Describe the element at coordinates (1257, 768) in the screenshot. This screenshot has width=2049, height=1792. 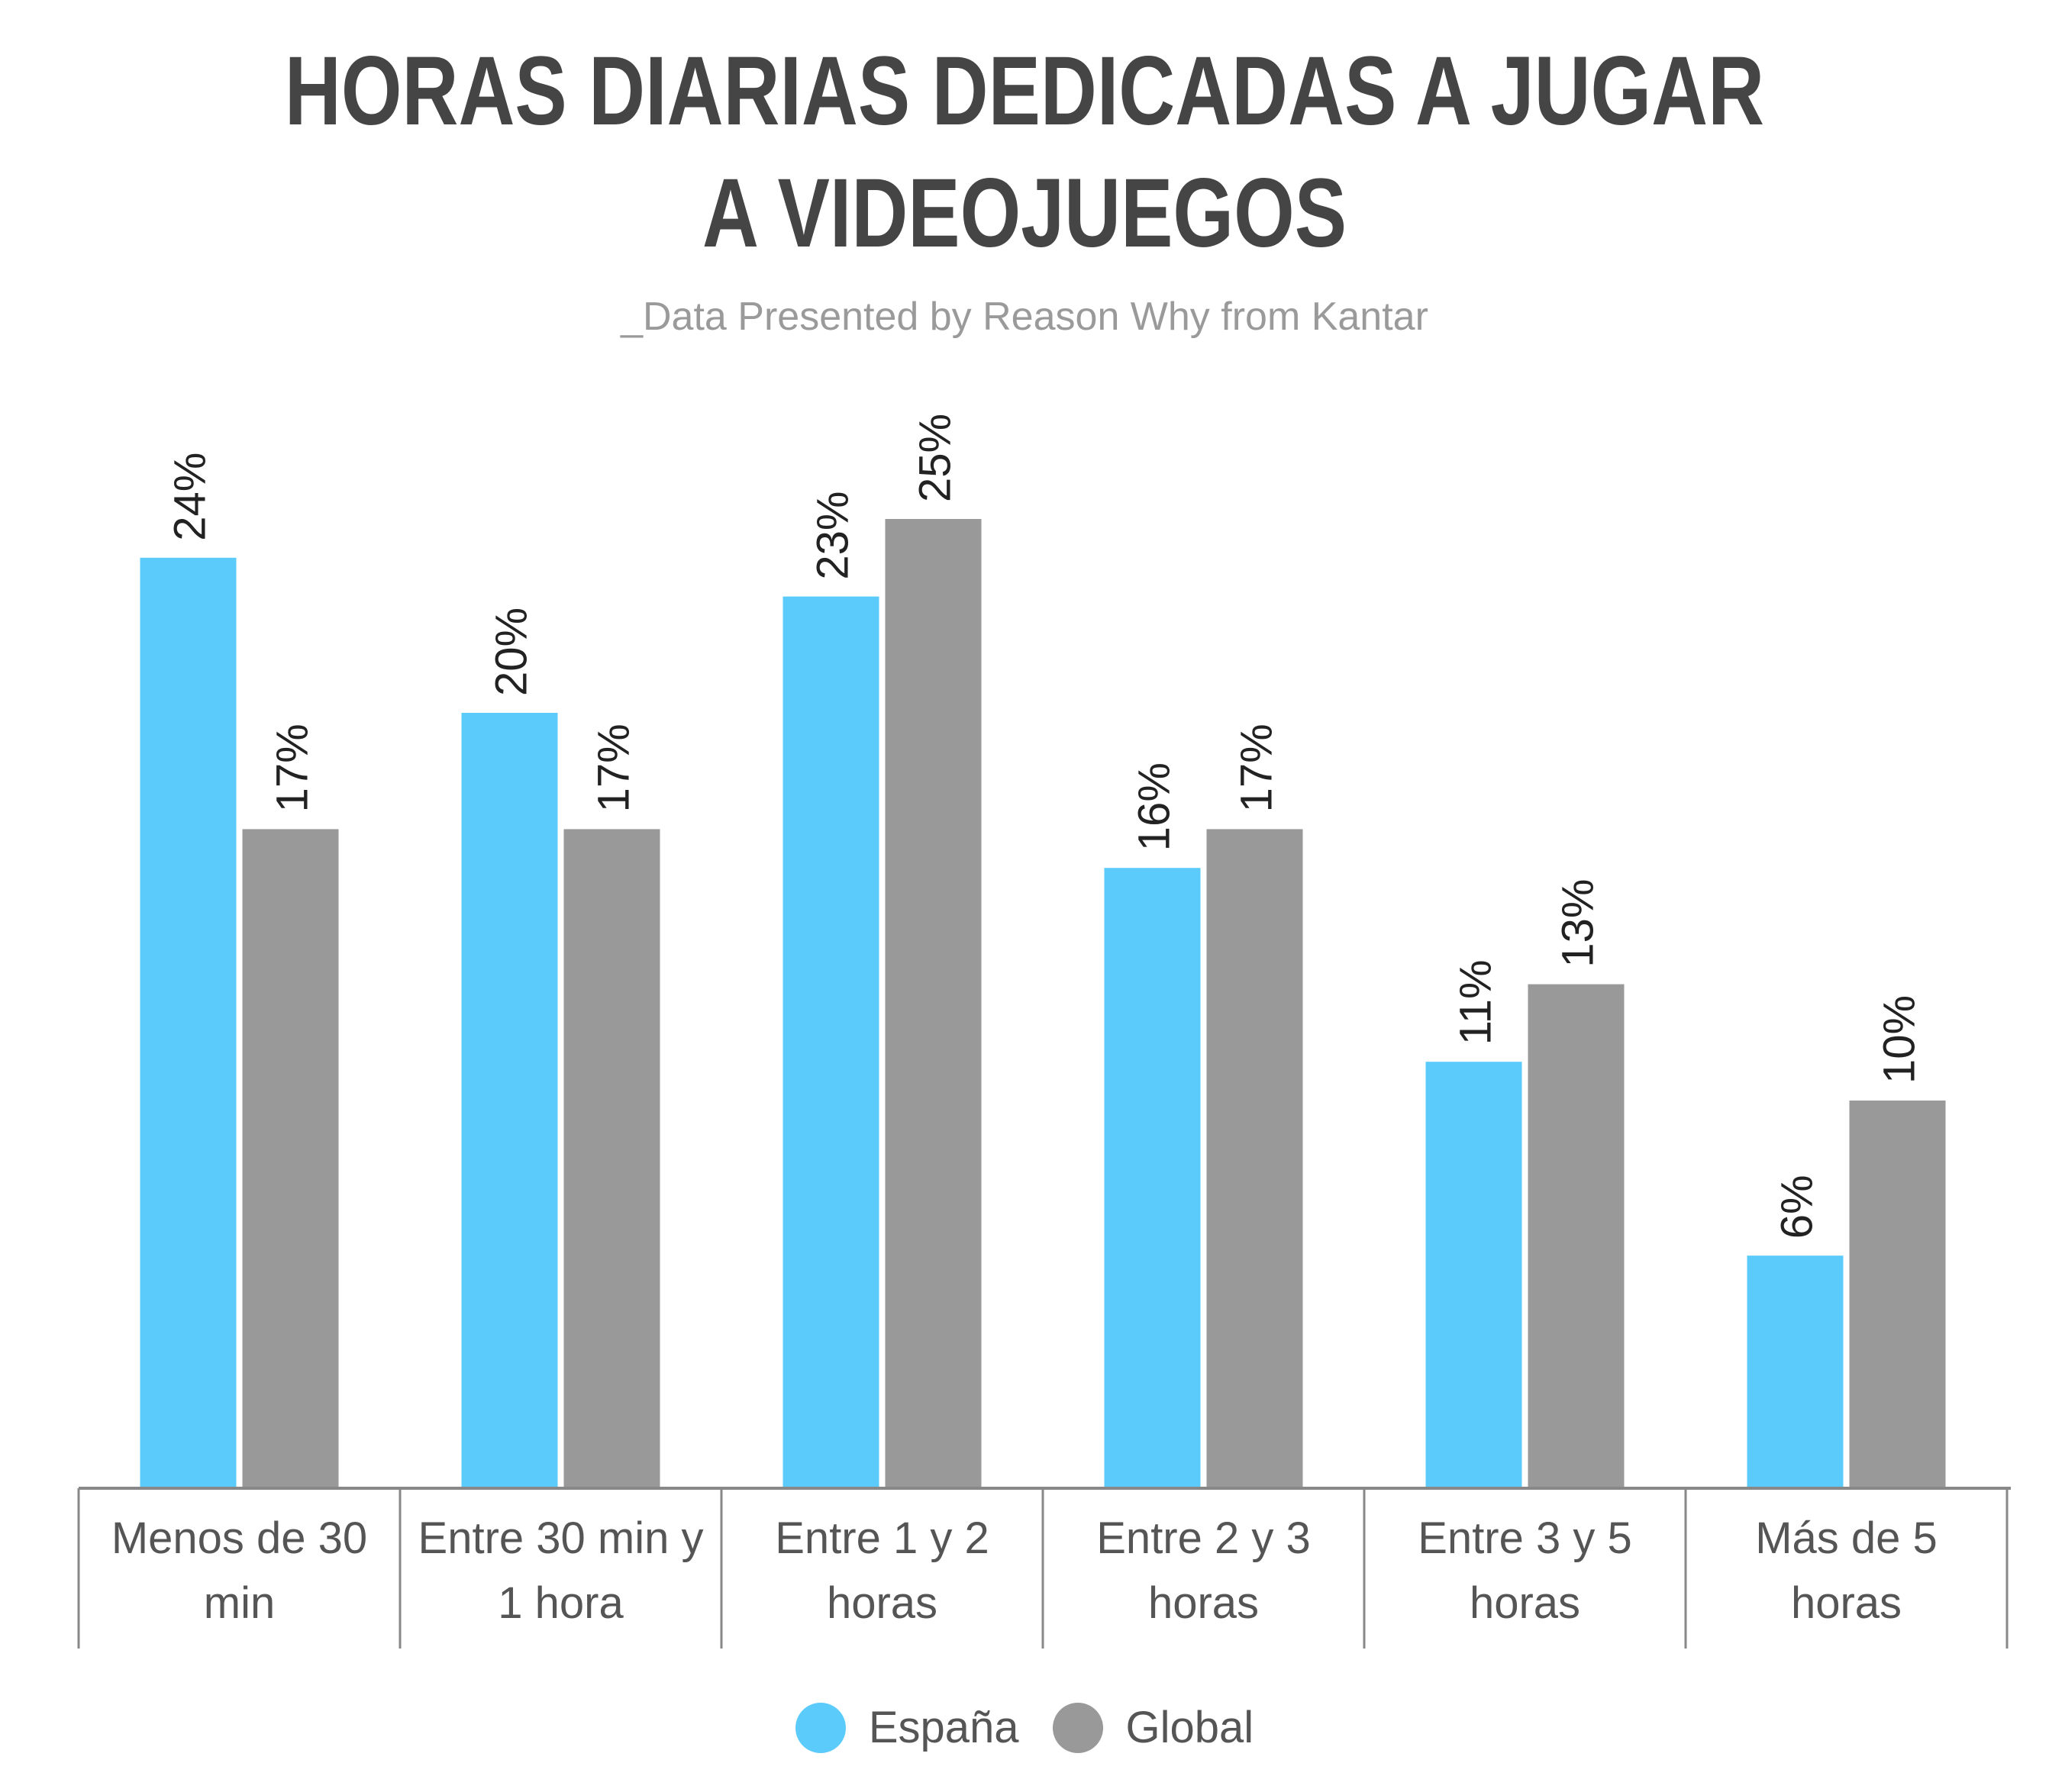
I see `data-label-global-3: 17%` at that location.